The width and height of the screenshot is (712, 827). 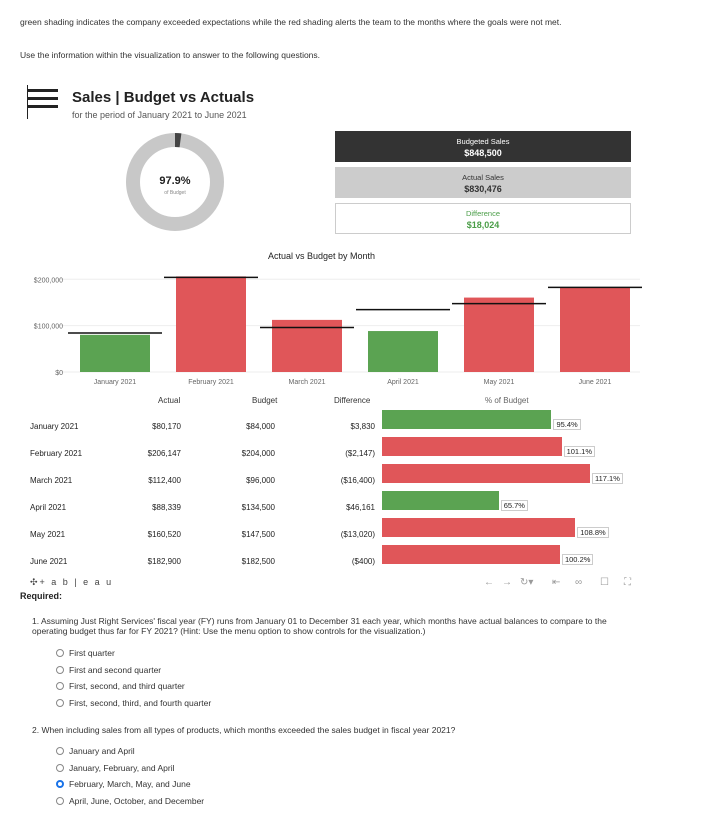 I want to click on row-pct-label: 108.8%, so click(x=593, y=532).